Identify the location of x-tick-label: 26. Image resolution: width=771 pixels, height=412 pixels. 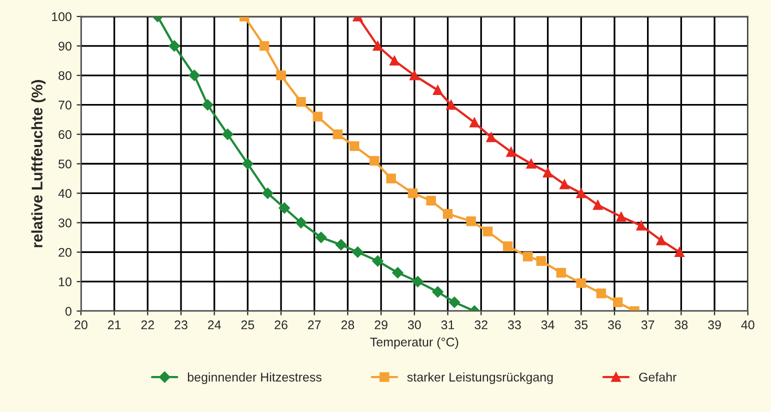
(281, 325).